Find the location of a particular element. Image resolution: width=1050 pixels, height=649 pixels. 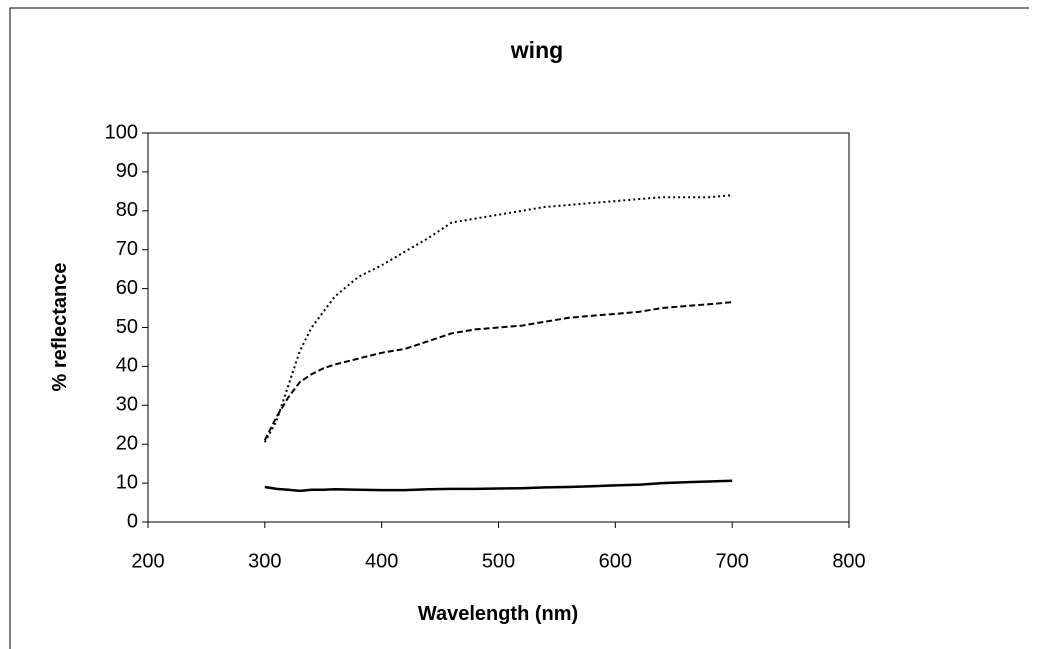

y-tick-label: 20 is located at coordinates (127, 443).